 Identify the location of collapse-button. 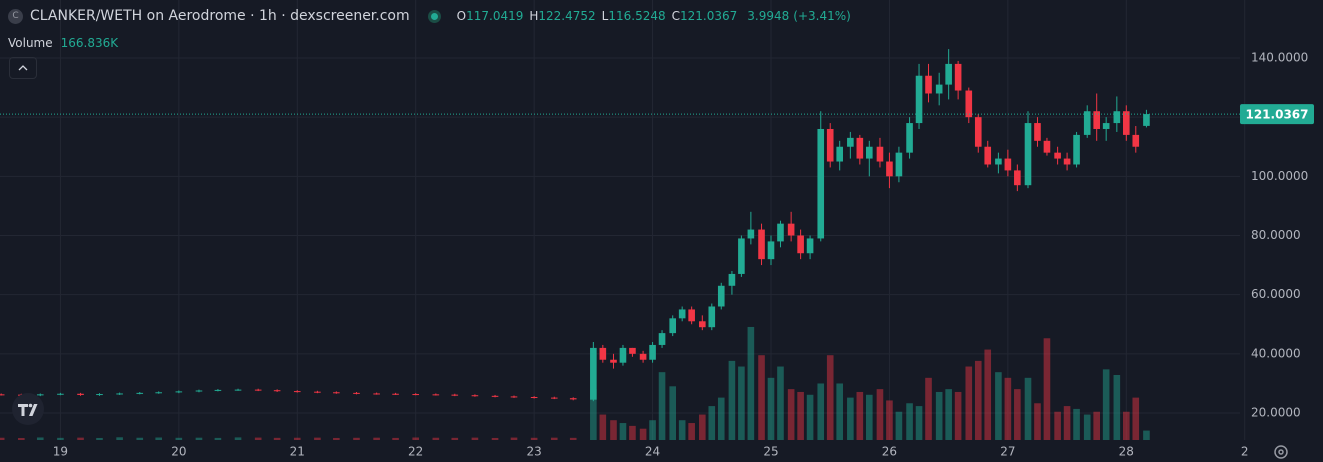
(23, 68).